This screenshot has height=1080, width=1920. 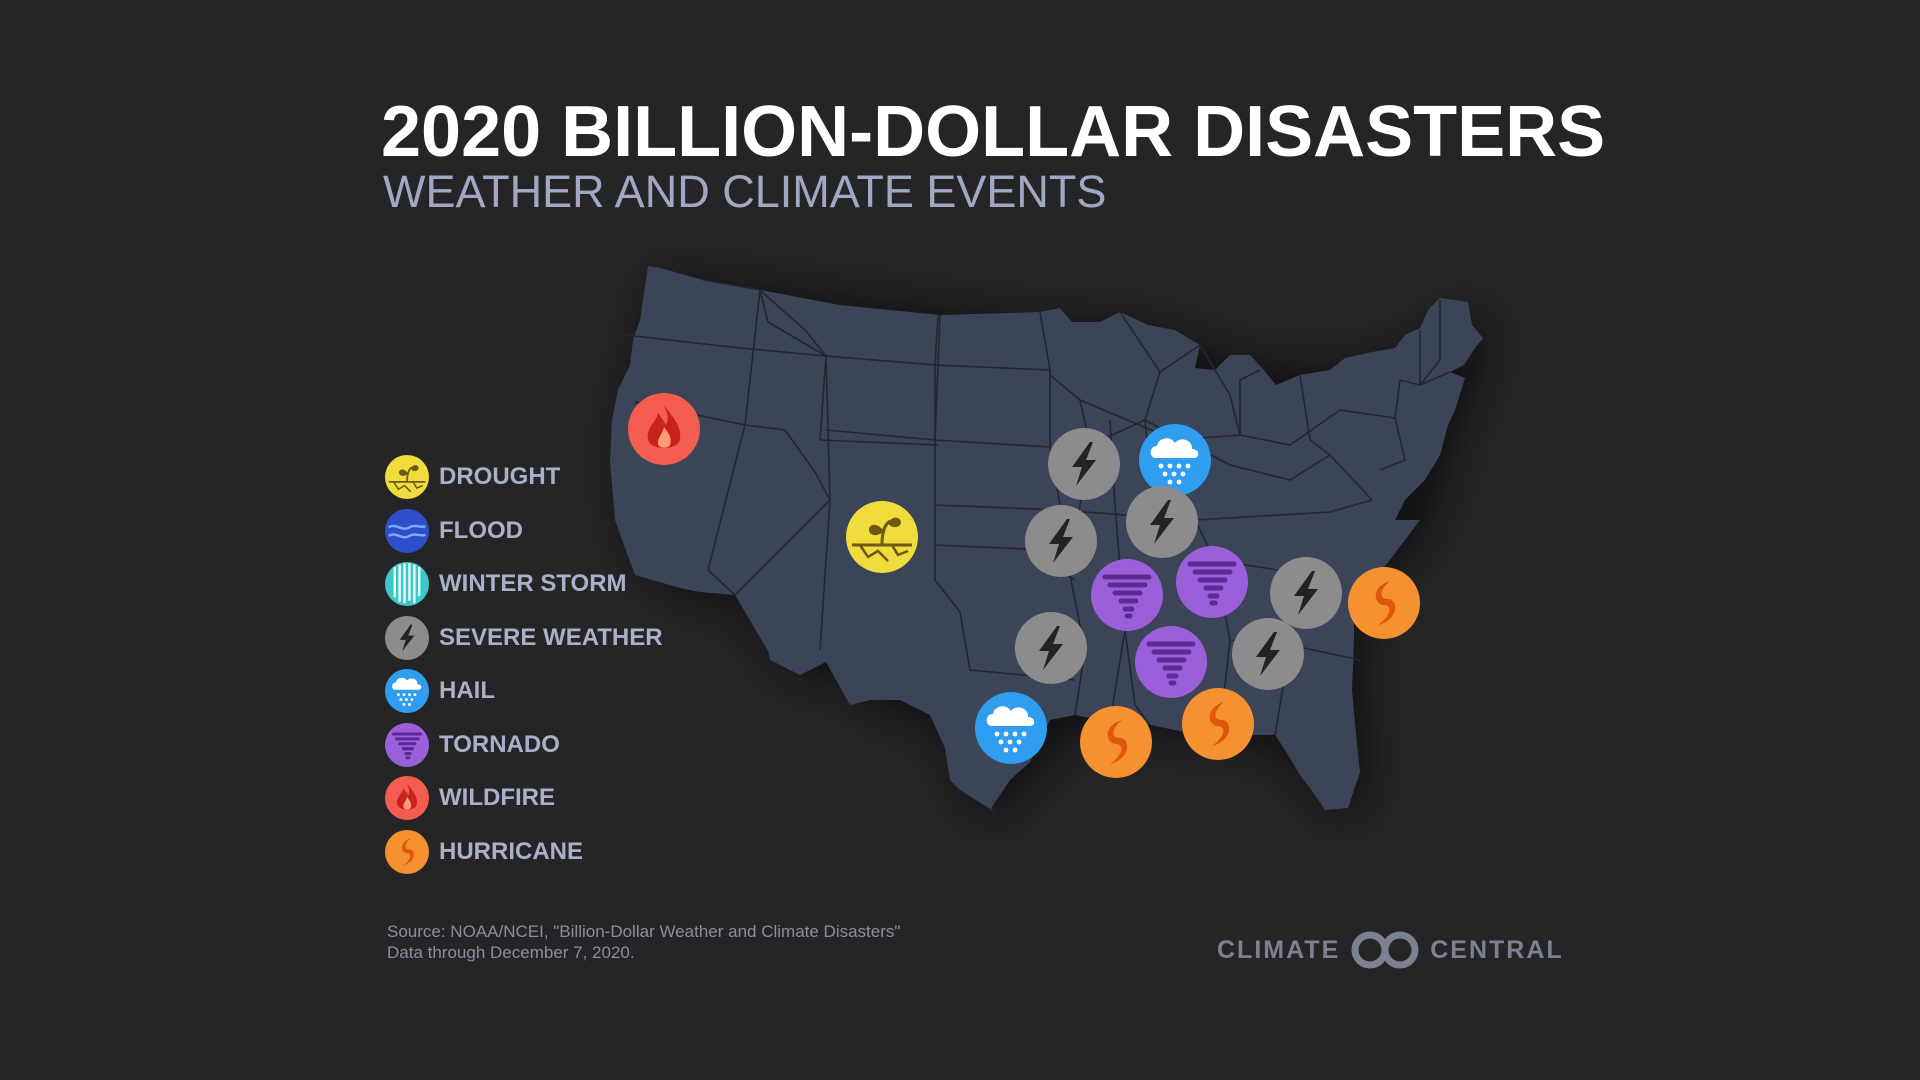 I want to click on legend-label: FLOOD, so click(x=481, y=530).